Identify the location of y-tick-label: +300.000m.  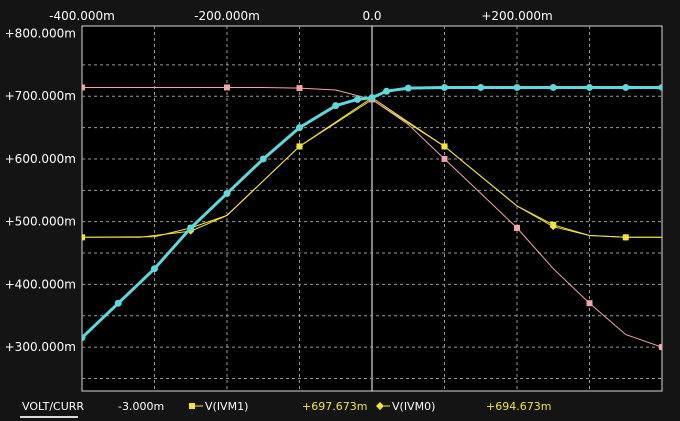
(40, 347).